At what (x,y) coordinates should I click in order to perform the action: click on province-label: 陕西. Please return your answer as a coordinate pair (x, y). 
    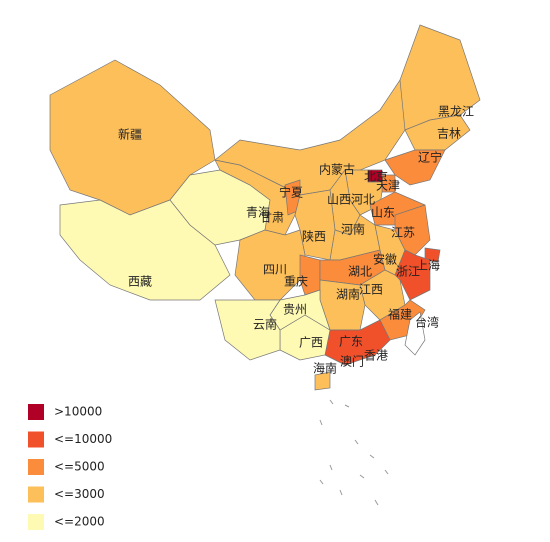
    Looking at the image, I should click on (314, 236).